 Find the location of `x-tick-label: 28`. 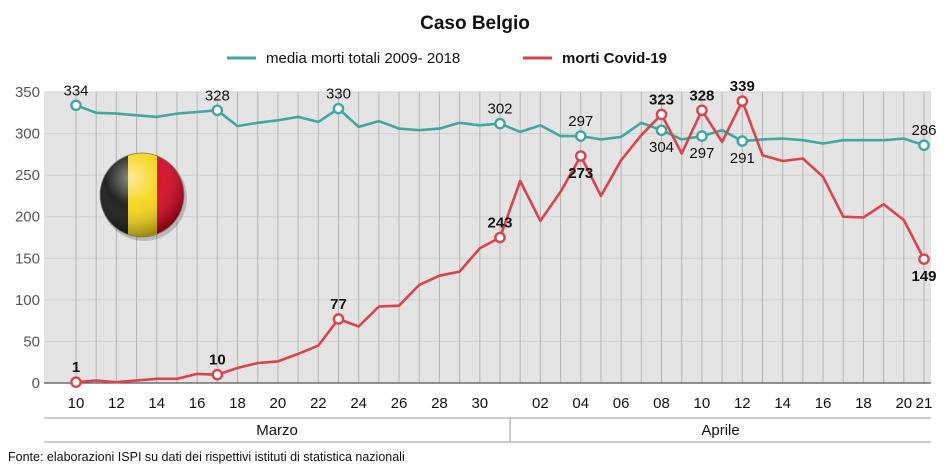

x-tick-label: 28 is located at coordinates (439, 403).